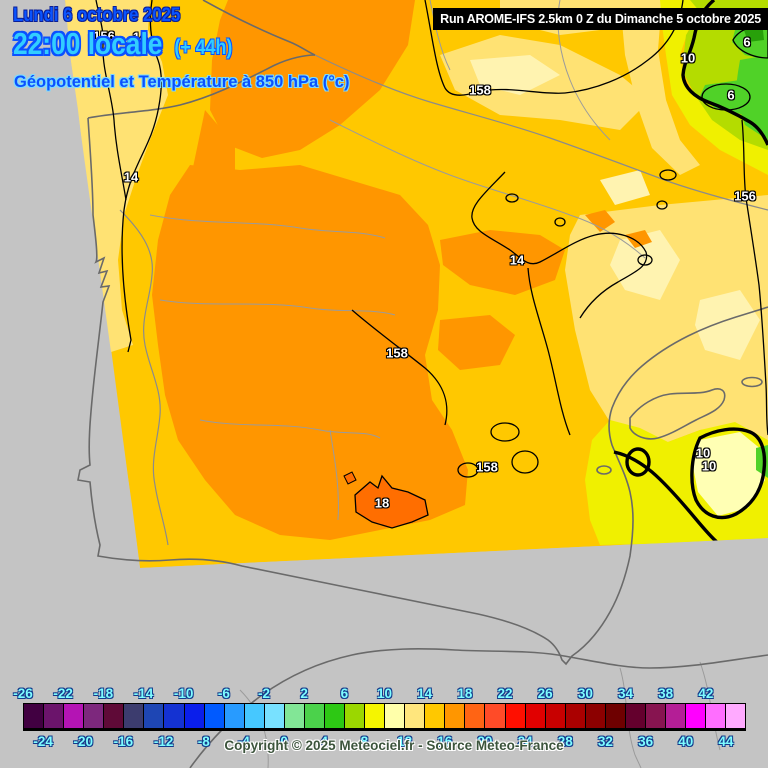  I want to click on colorbar-tick: 14, so click(425, 693).